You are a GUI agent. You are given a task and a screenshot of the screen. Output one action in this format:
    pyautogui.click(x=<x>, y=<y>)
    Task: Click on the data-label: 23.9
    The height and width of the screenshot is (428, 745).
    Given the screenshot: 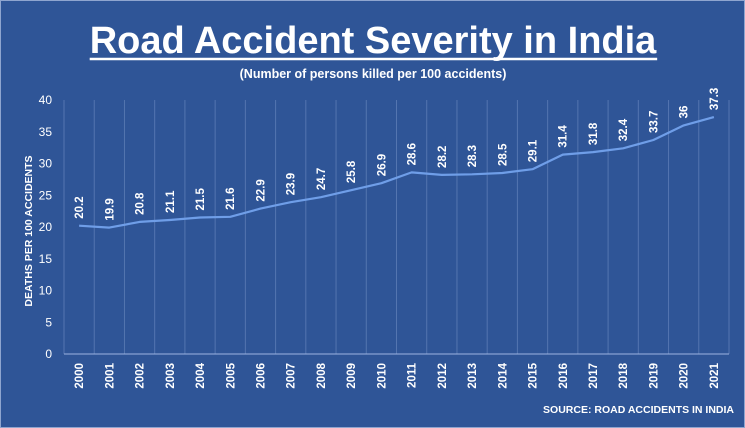 What is the action you would take?
    pyautogui.click(x=292, y=184)
    